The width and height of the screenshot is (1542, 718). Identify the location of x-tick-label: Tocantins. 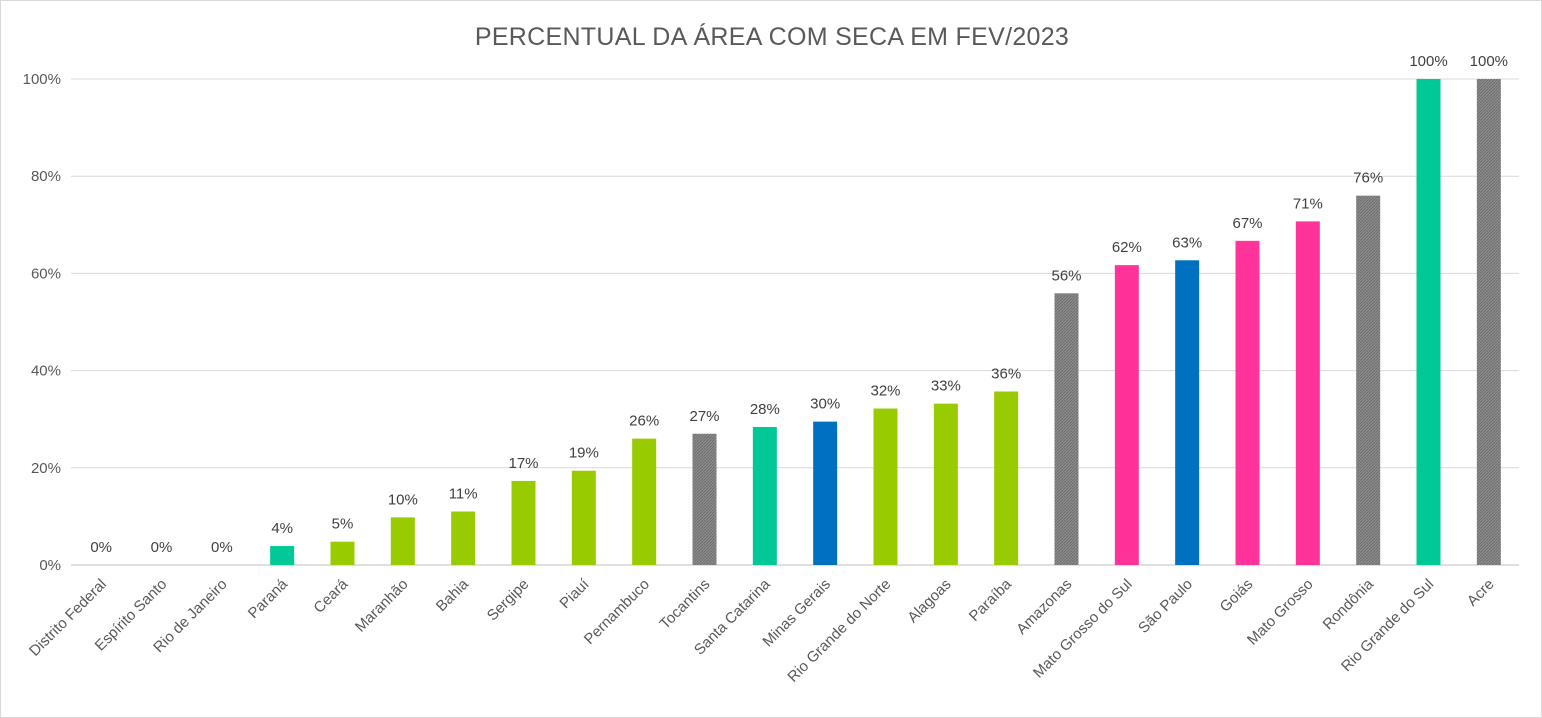
(684, 604).